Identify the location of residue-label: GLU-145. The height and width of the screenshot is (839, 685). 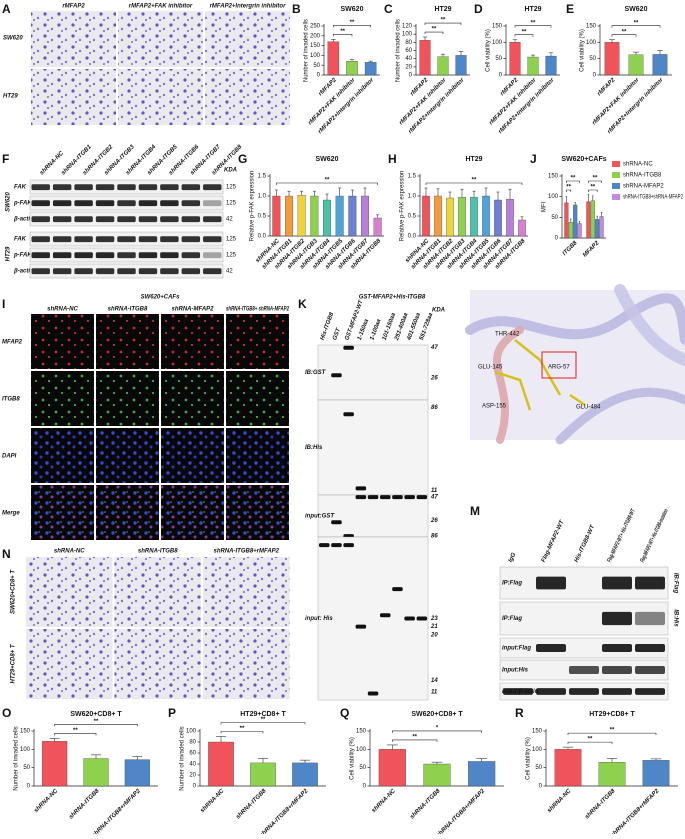
(490, 368).